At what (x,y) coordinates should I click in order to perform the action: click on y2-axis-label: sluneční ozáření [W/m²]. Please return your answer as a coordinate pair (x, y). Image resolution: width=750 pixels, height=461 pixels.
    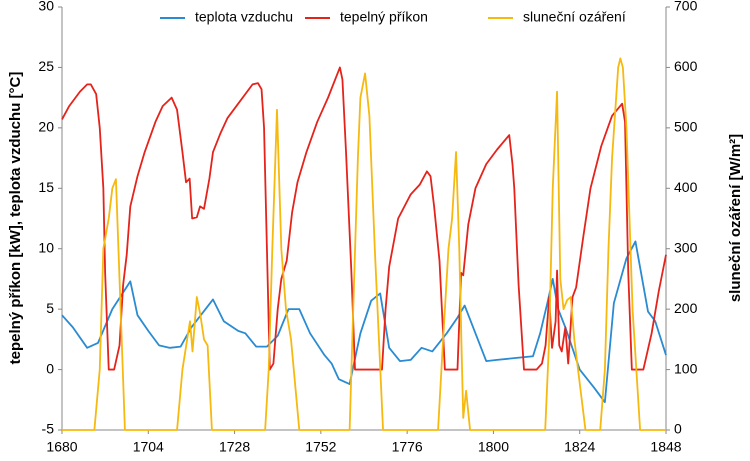
    Looking at the image, I should click on (735, 218).